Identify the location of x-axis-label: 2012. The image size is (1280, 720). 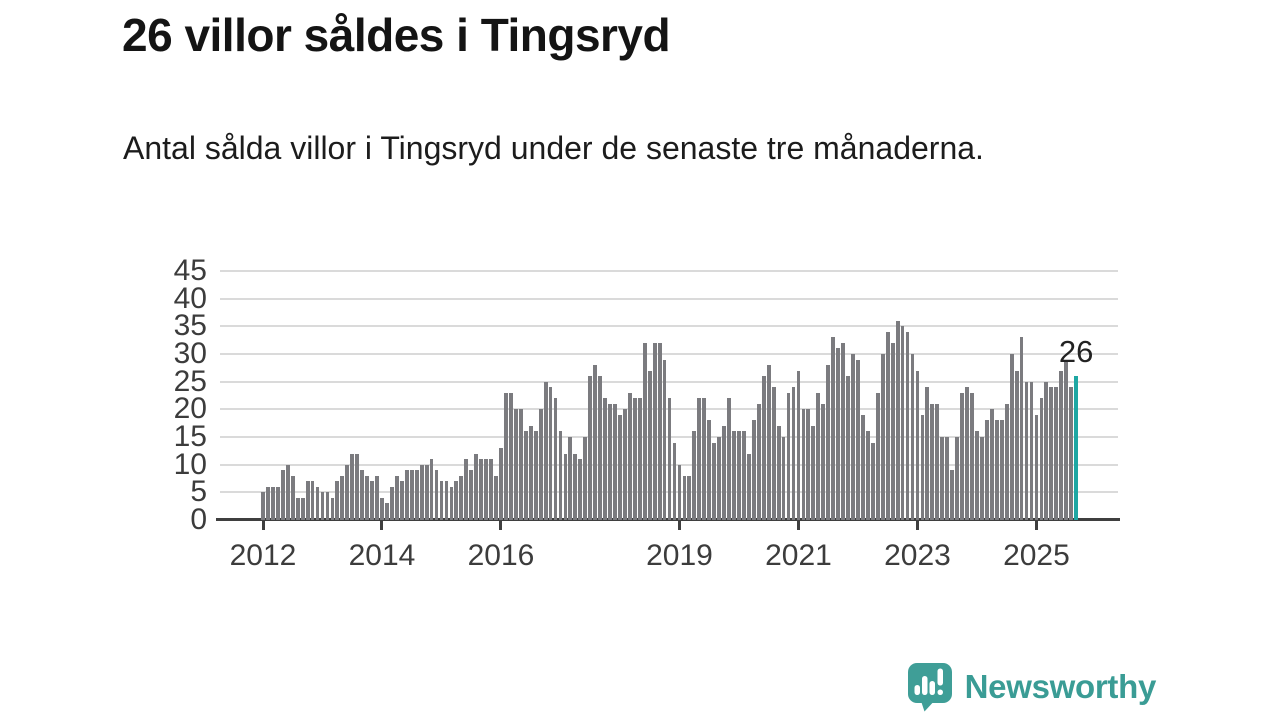
(263, 555).